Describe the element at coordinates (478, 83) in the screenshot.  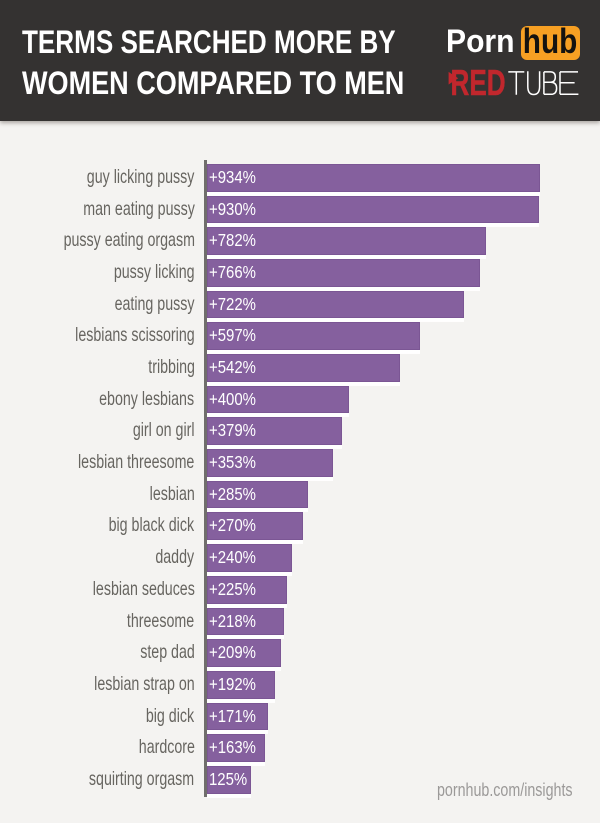
I see `svg-text: RED` at that location.